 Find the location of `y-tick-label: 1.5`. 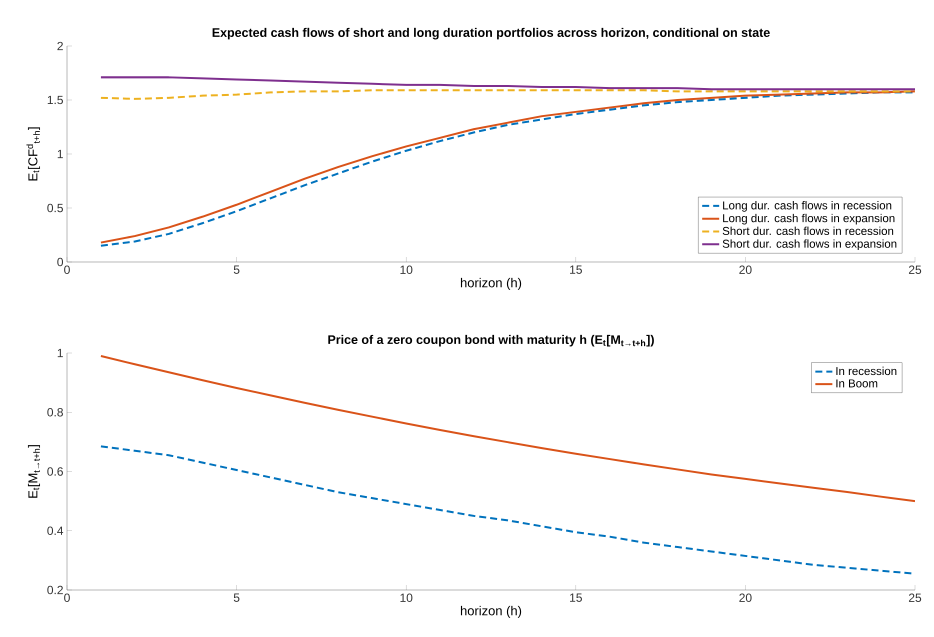

y-tick-label: 1.5 is located at coordinates (55, 100).